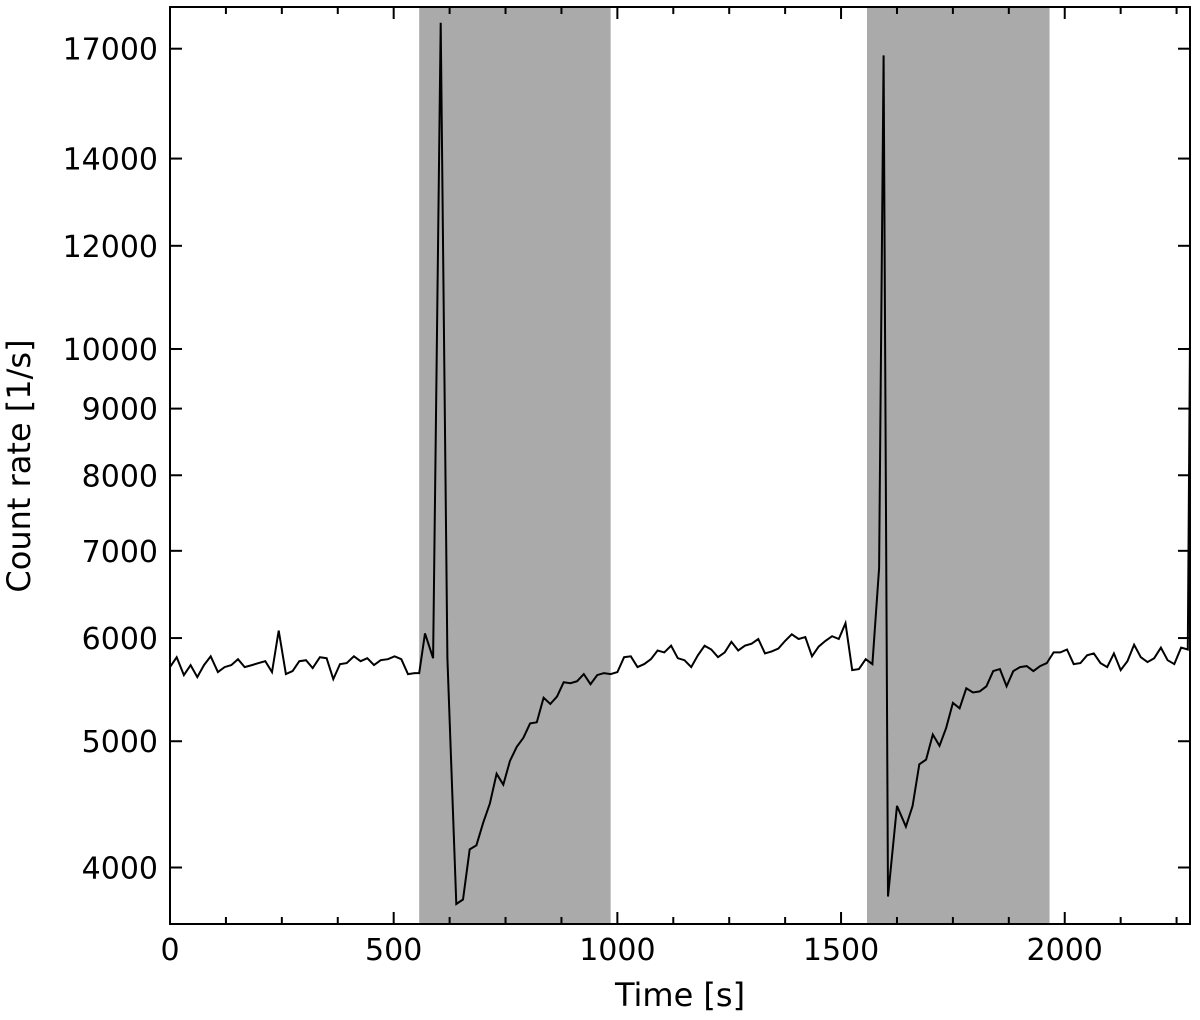 Image resolution: width=1200 pixels, height=1020 pixels. I want to click on y-tick-label-10000: 10000, so click(110, 350).